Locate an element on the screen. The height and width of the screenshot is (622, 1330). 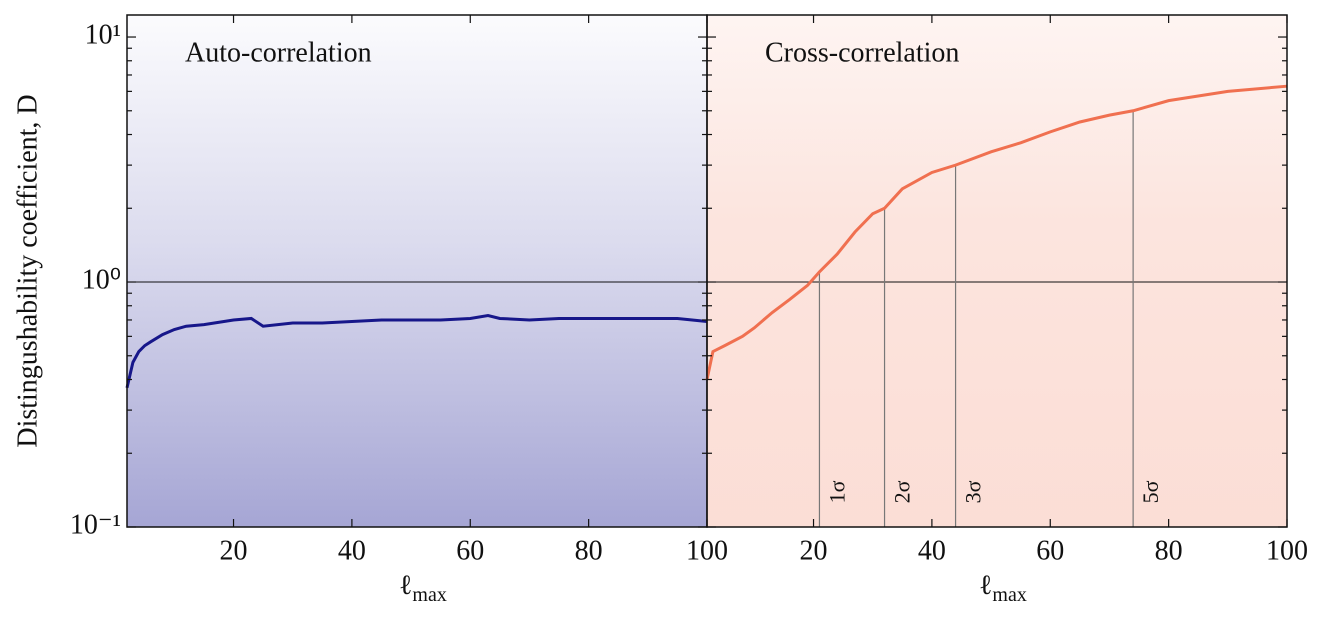
y-tick-label: 10¹ is located at coordinates (103, 34).